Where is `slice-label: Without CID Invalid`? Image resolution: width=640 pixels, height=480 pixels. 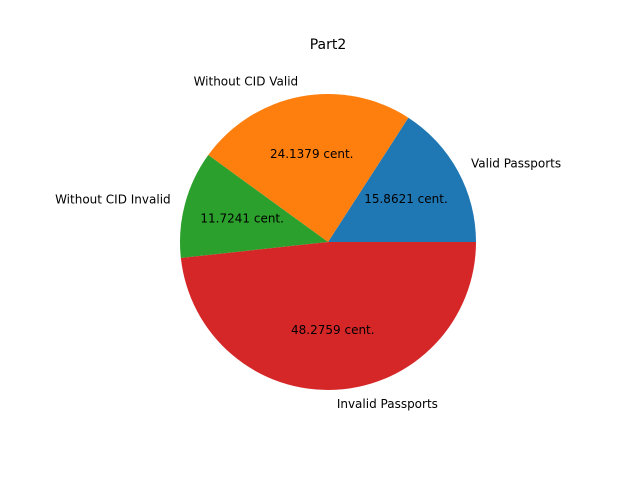
slice-label: Without CID Invalid is located at coordinates (113, 200).